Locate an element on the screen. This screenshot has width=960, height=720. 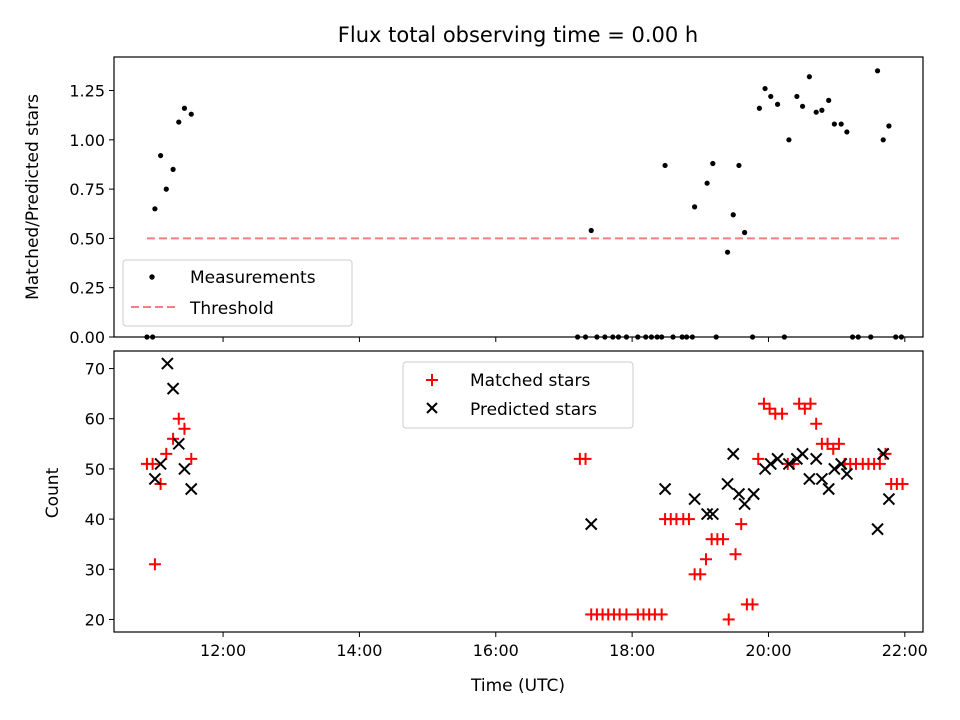
bottom-ytick-label: 20 is located at coordinates (95, 619).